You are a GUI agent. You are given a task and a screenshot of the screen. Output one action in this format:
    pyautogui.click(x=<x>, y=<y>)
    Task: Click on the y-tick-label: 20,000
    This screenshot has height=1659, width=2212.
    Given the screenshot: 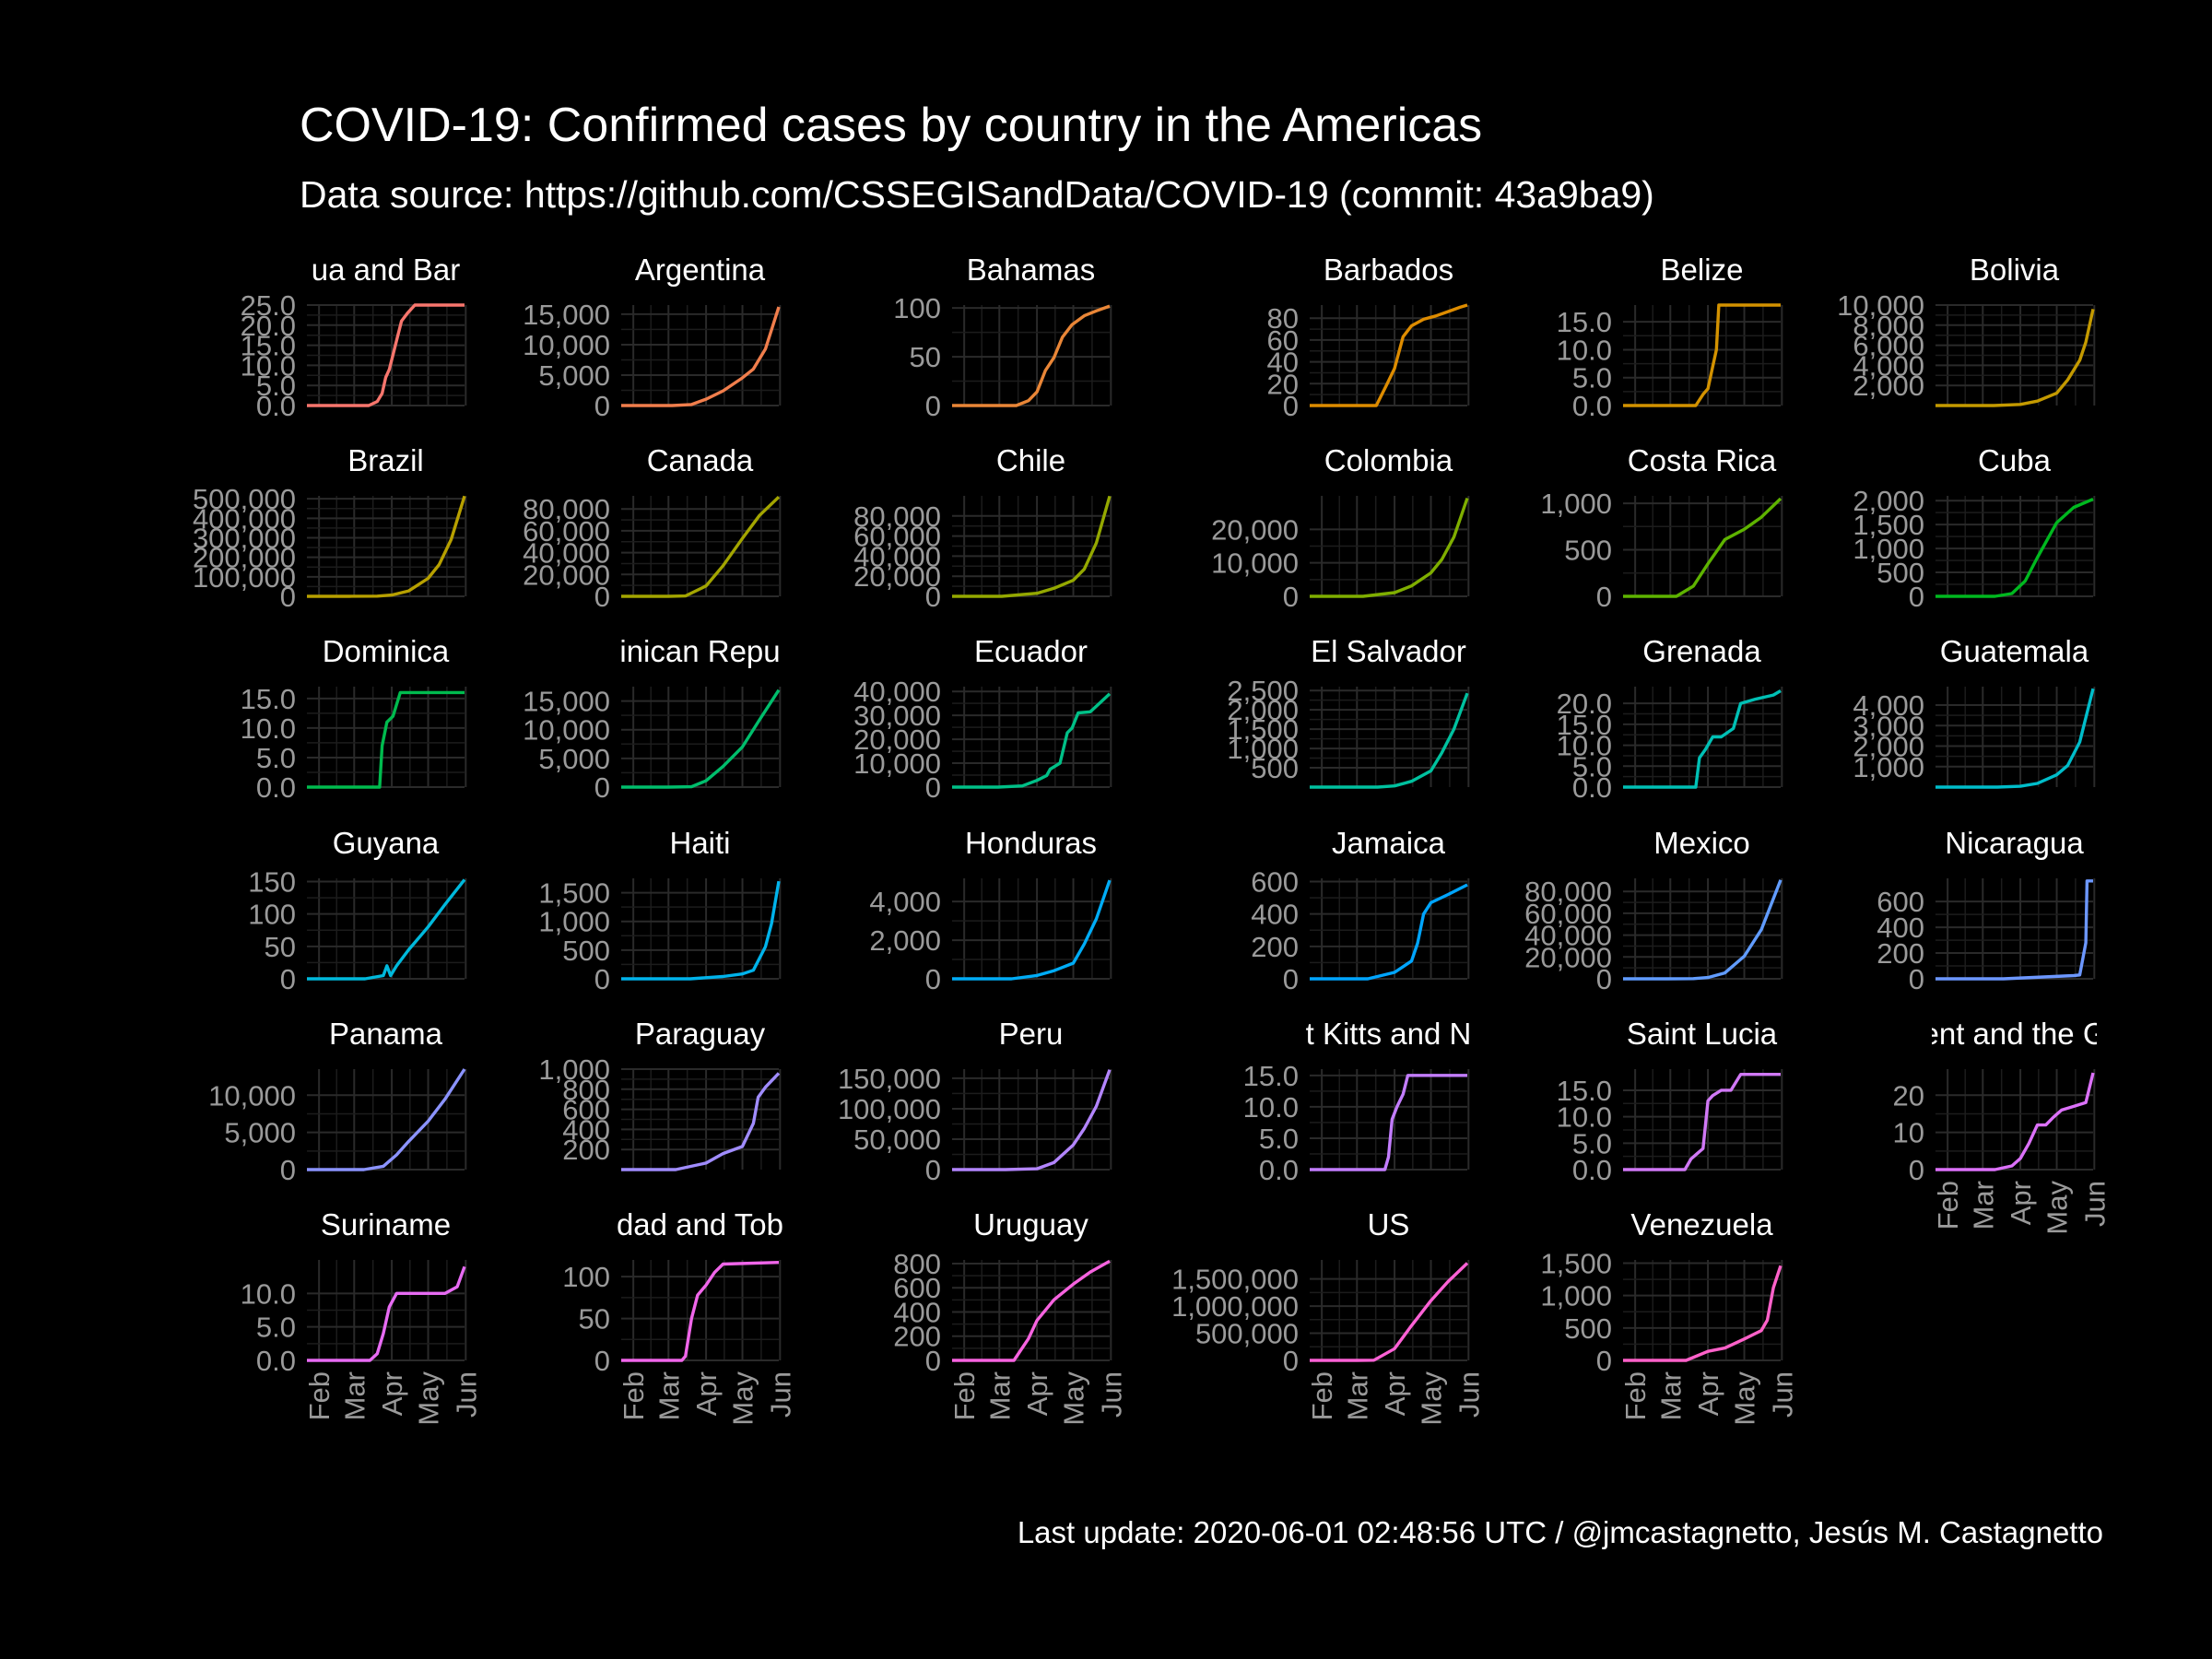 What is the action you would take?
    pyautogui.click(x=1255, y=529)
    